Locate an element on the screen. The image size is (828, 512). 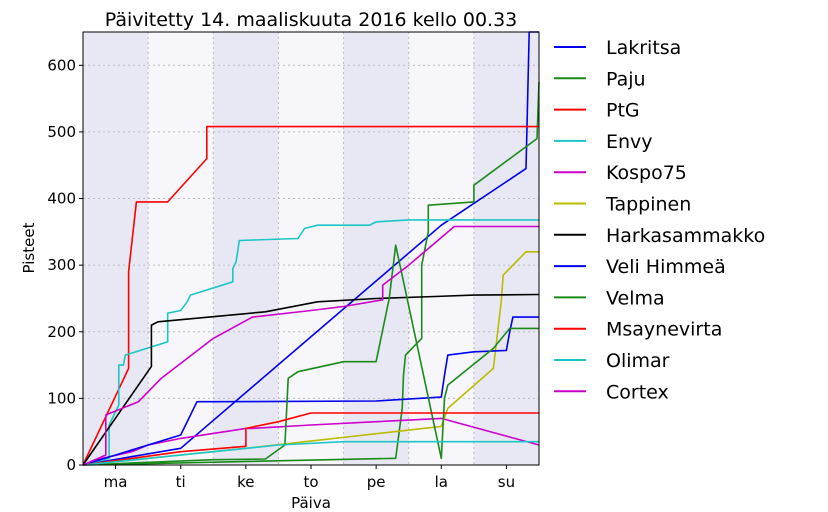
y-axis-ticks: 0 100 200 300 400 500 600 is located at coordinates (65, 265).